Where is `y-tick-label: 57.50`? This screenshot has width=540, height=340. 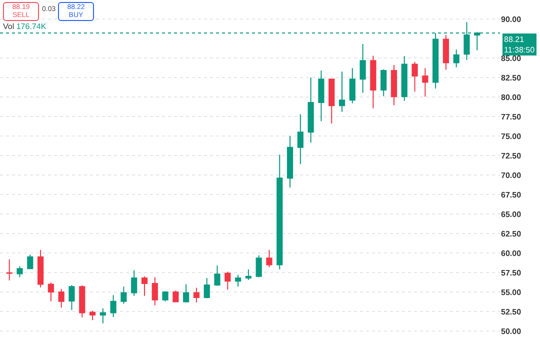
y-tick-label: 57.50 is located at coordinates (511, 273).